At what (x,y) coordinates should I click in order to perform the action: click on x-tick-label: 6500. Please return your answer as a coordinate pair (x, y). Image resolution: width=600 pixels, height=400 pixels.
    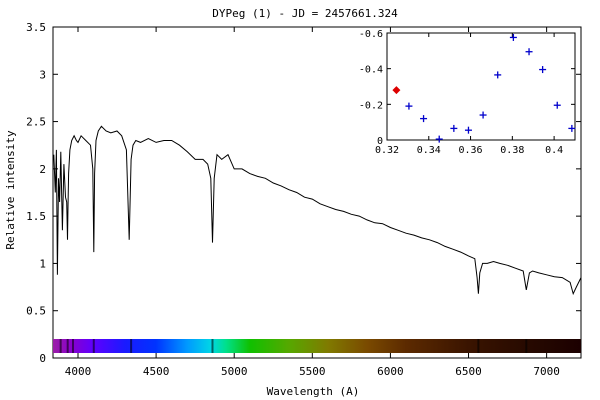
    Looking at the image, I should click on (468, 371).